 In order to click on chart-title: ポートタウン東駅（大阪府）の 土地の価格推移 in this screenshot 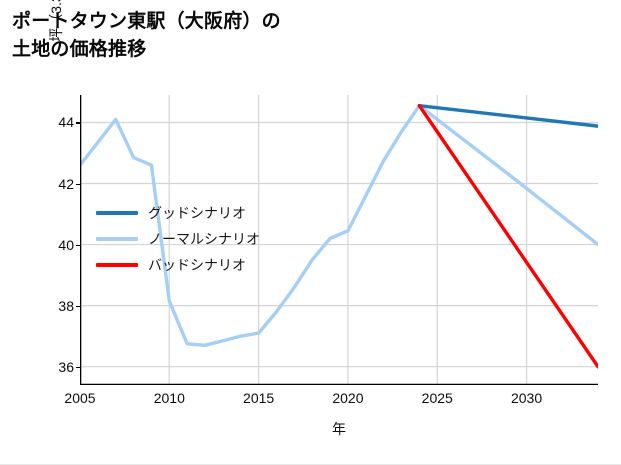, I will do `click(146, 35)`.